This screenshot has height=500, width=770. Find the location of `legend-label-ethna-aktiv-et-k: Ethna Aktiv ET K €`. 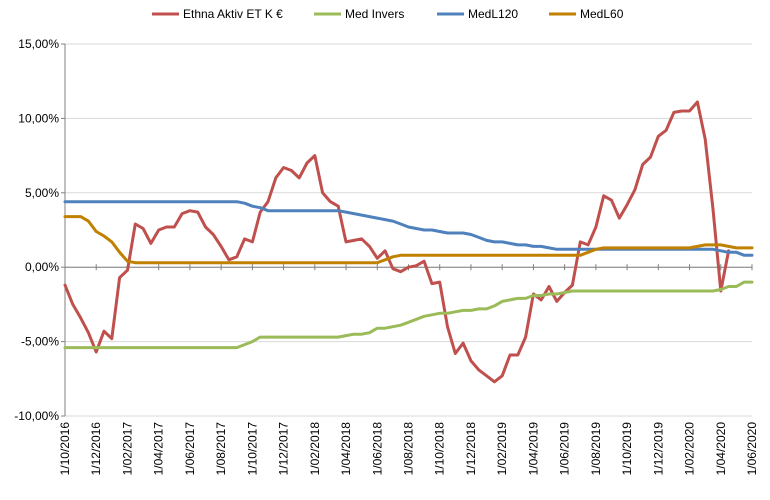

legend-label-ethna-aktiv-et-k: Ethna Aktiv ET K € is located at coordinates (233, 14).